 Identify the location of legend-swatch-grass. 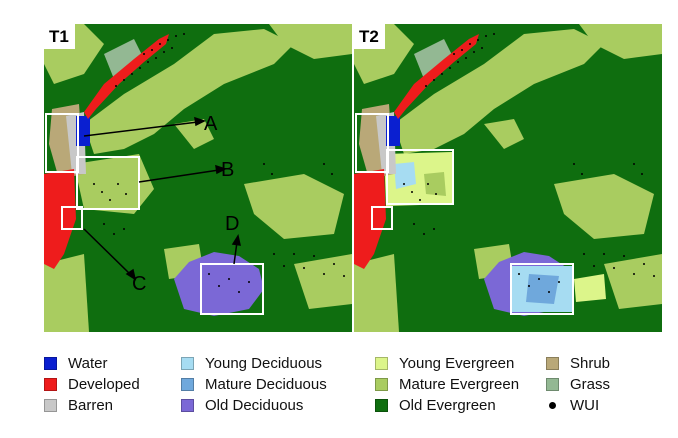
(552, 384).